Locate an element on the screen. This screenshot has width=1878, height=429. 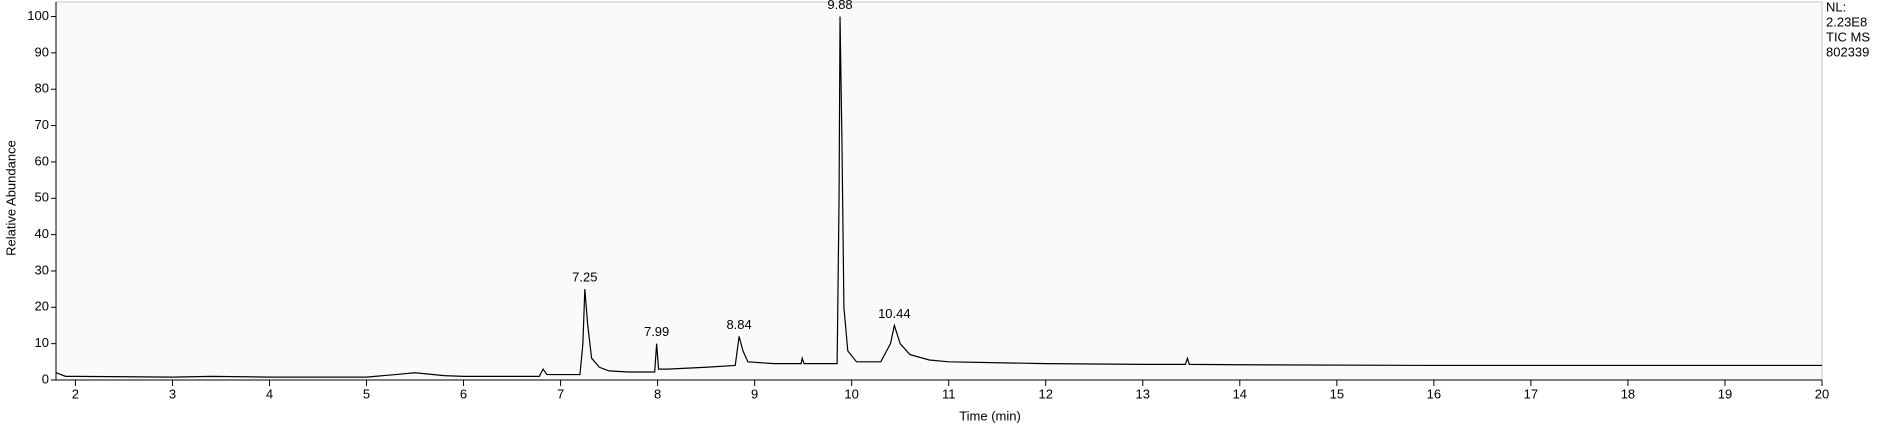
x-tick-label: 19 is located at coordinates (1725, 393).